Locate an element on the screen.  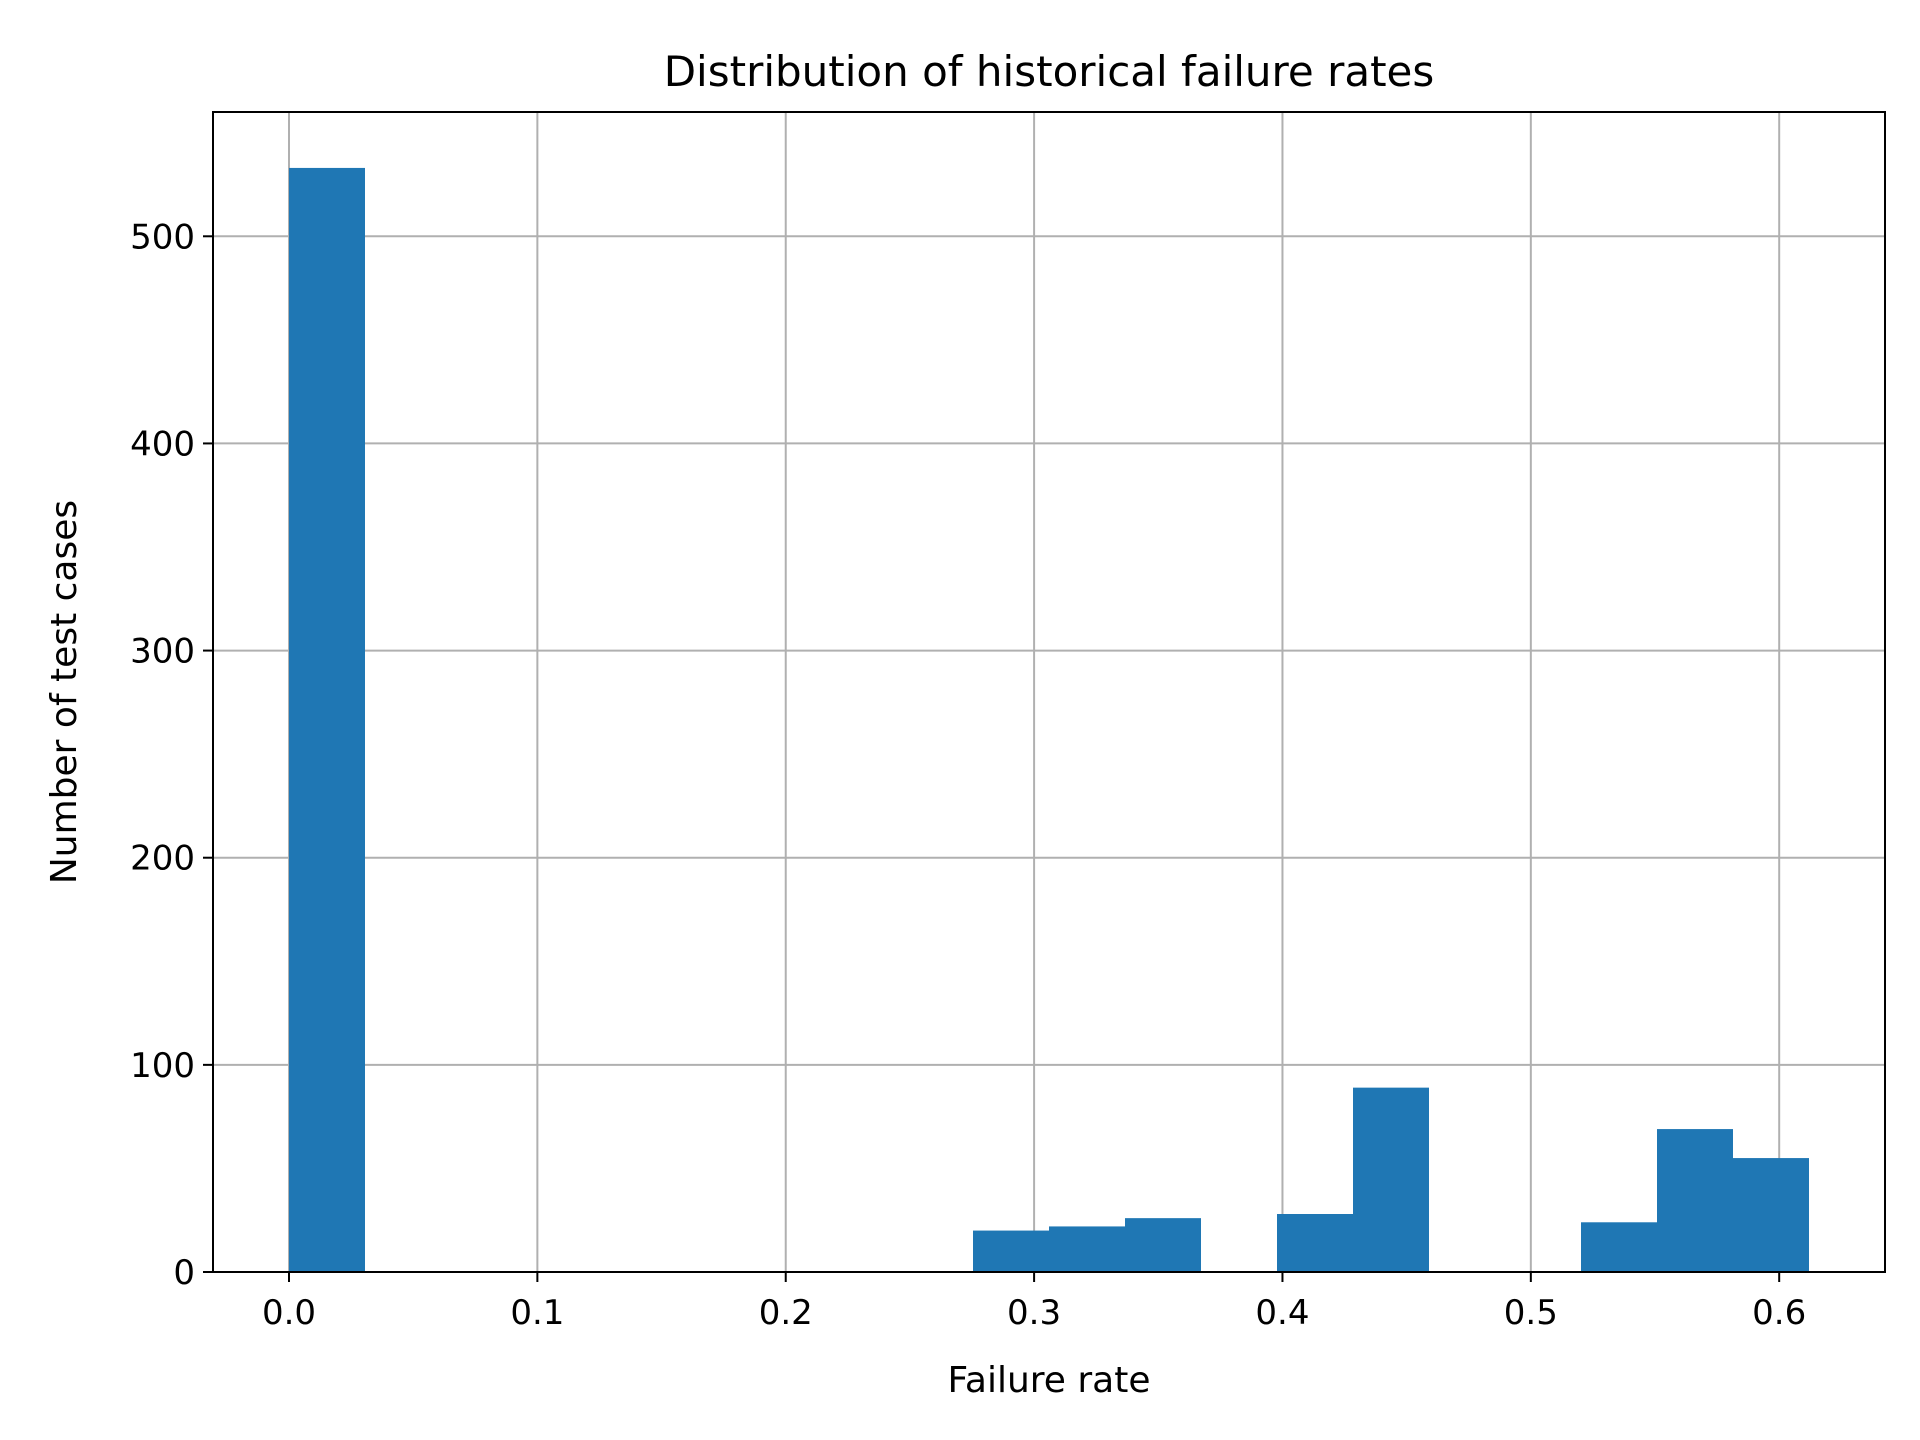
chart-title: Distribution of historical failure rates is located at coordinates (1049, 71).